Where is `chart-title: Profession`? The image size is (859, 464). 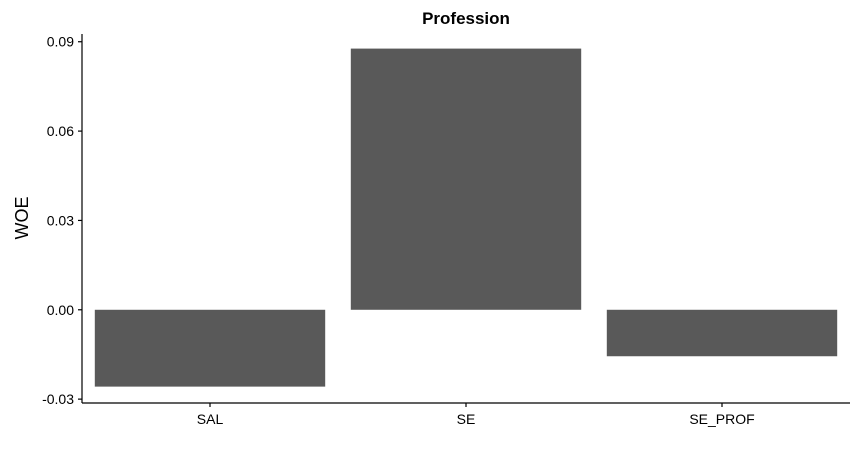
chart-title: Profession is located at coordinates (466, 18).